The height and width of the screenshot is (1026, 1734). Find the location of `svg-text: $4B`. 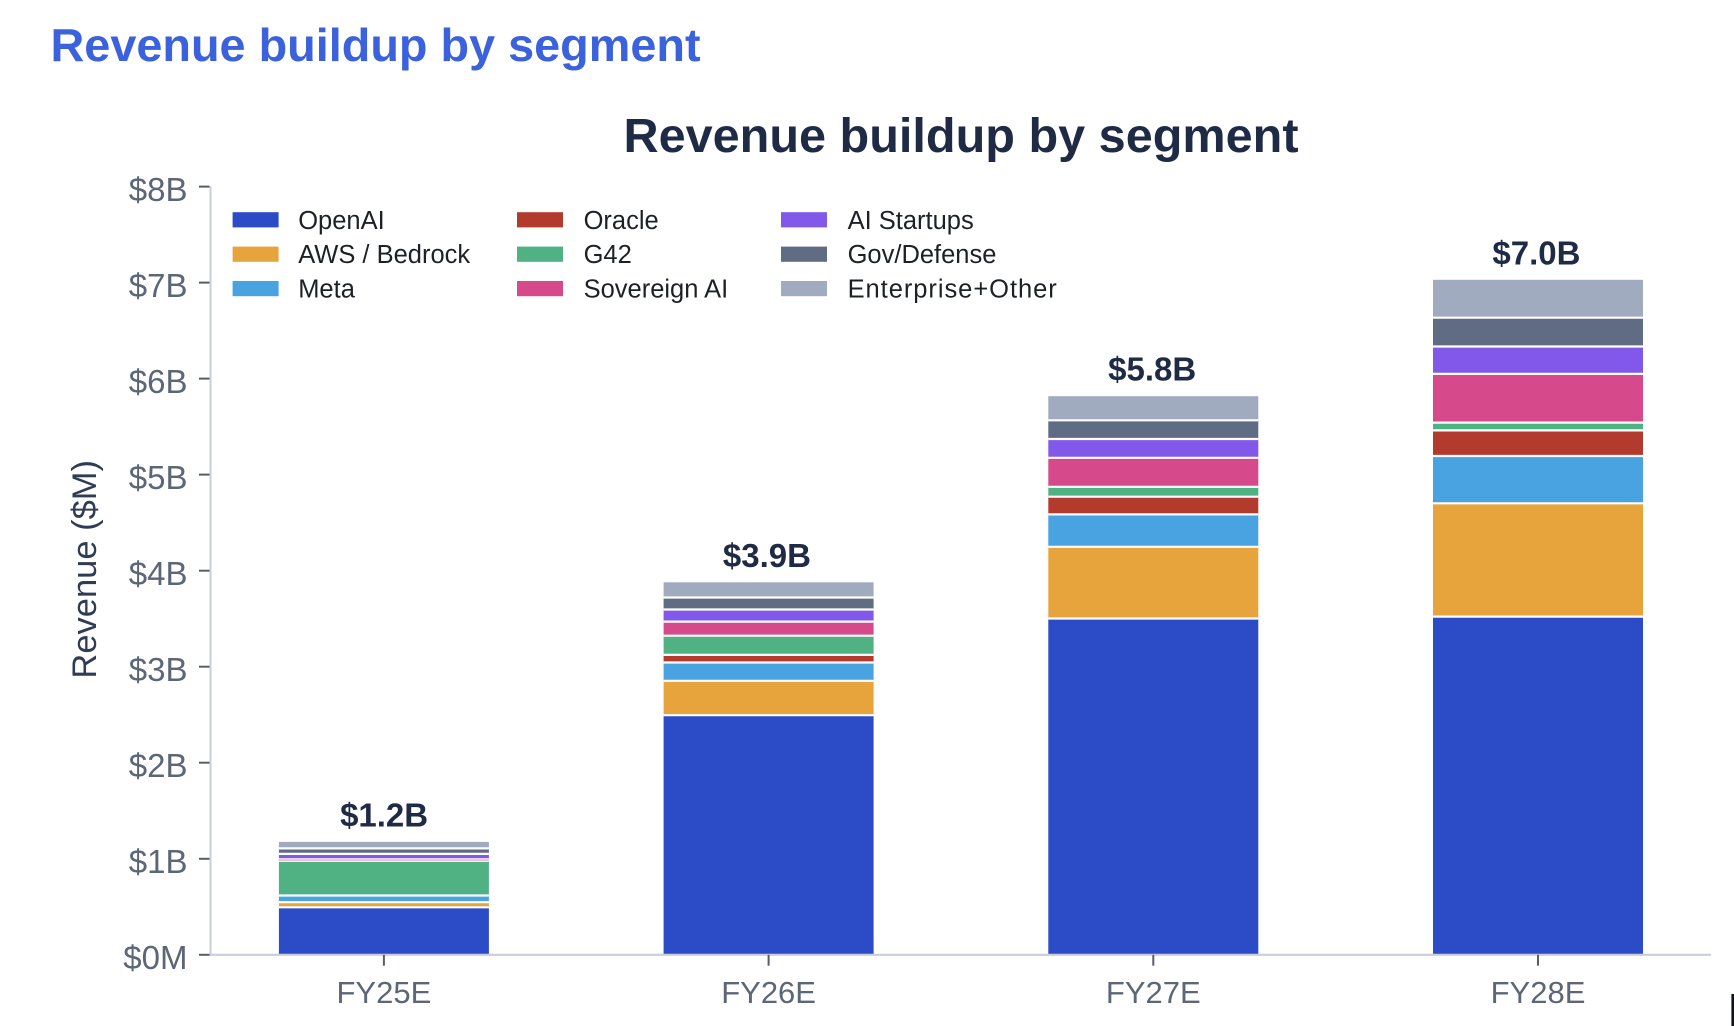

svg-text: $4B is located at coordinates (158, 573).